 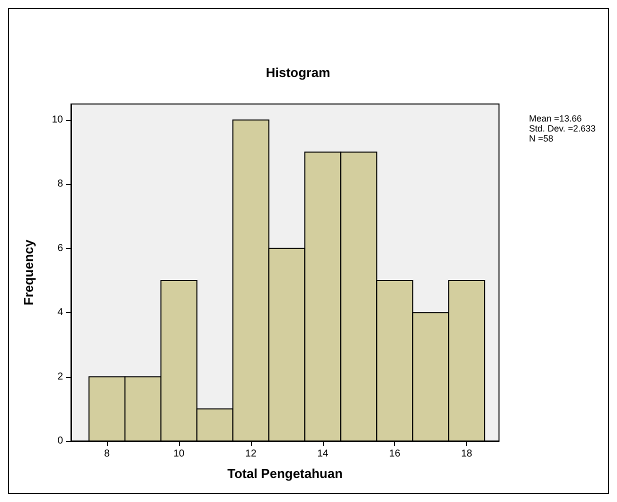 What do you see at coordinates (323, 454) in the screenshot?
I see `x-tick-label: 14` at bounding box center [323, 454].